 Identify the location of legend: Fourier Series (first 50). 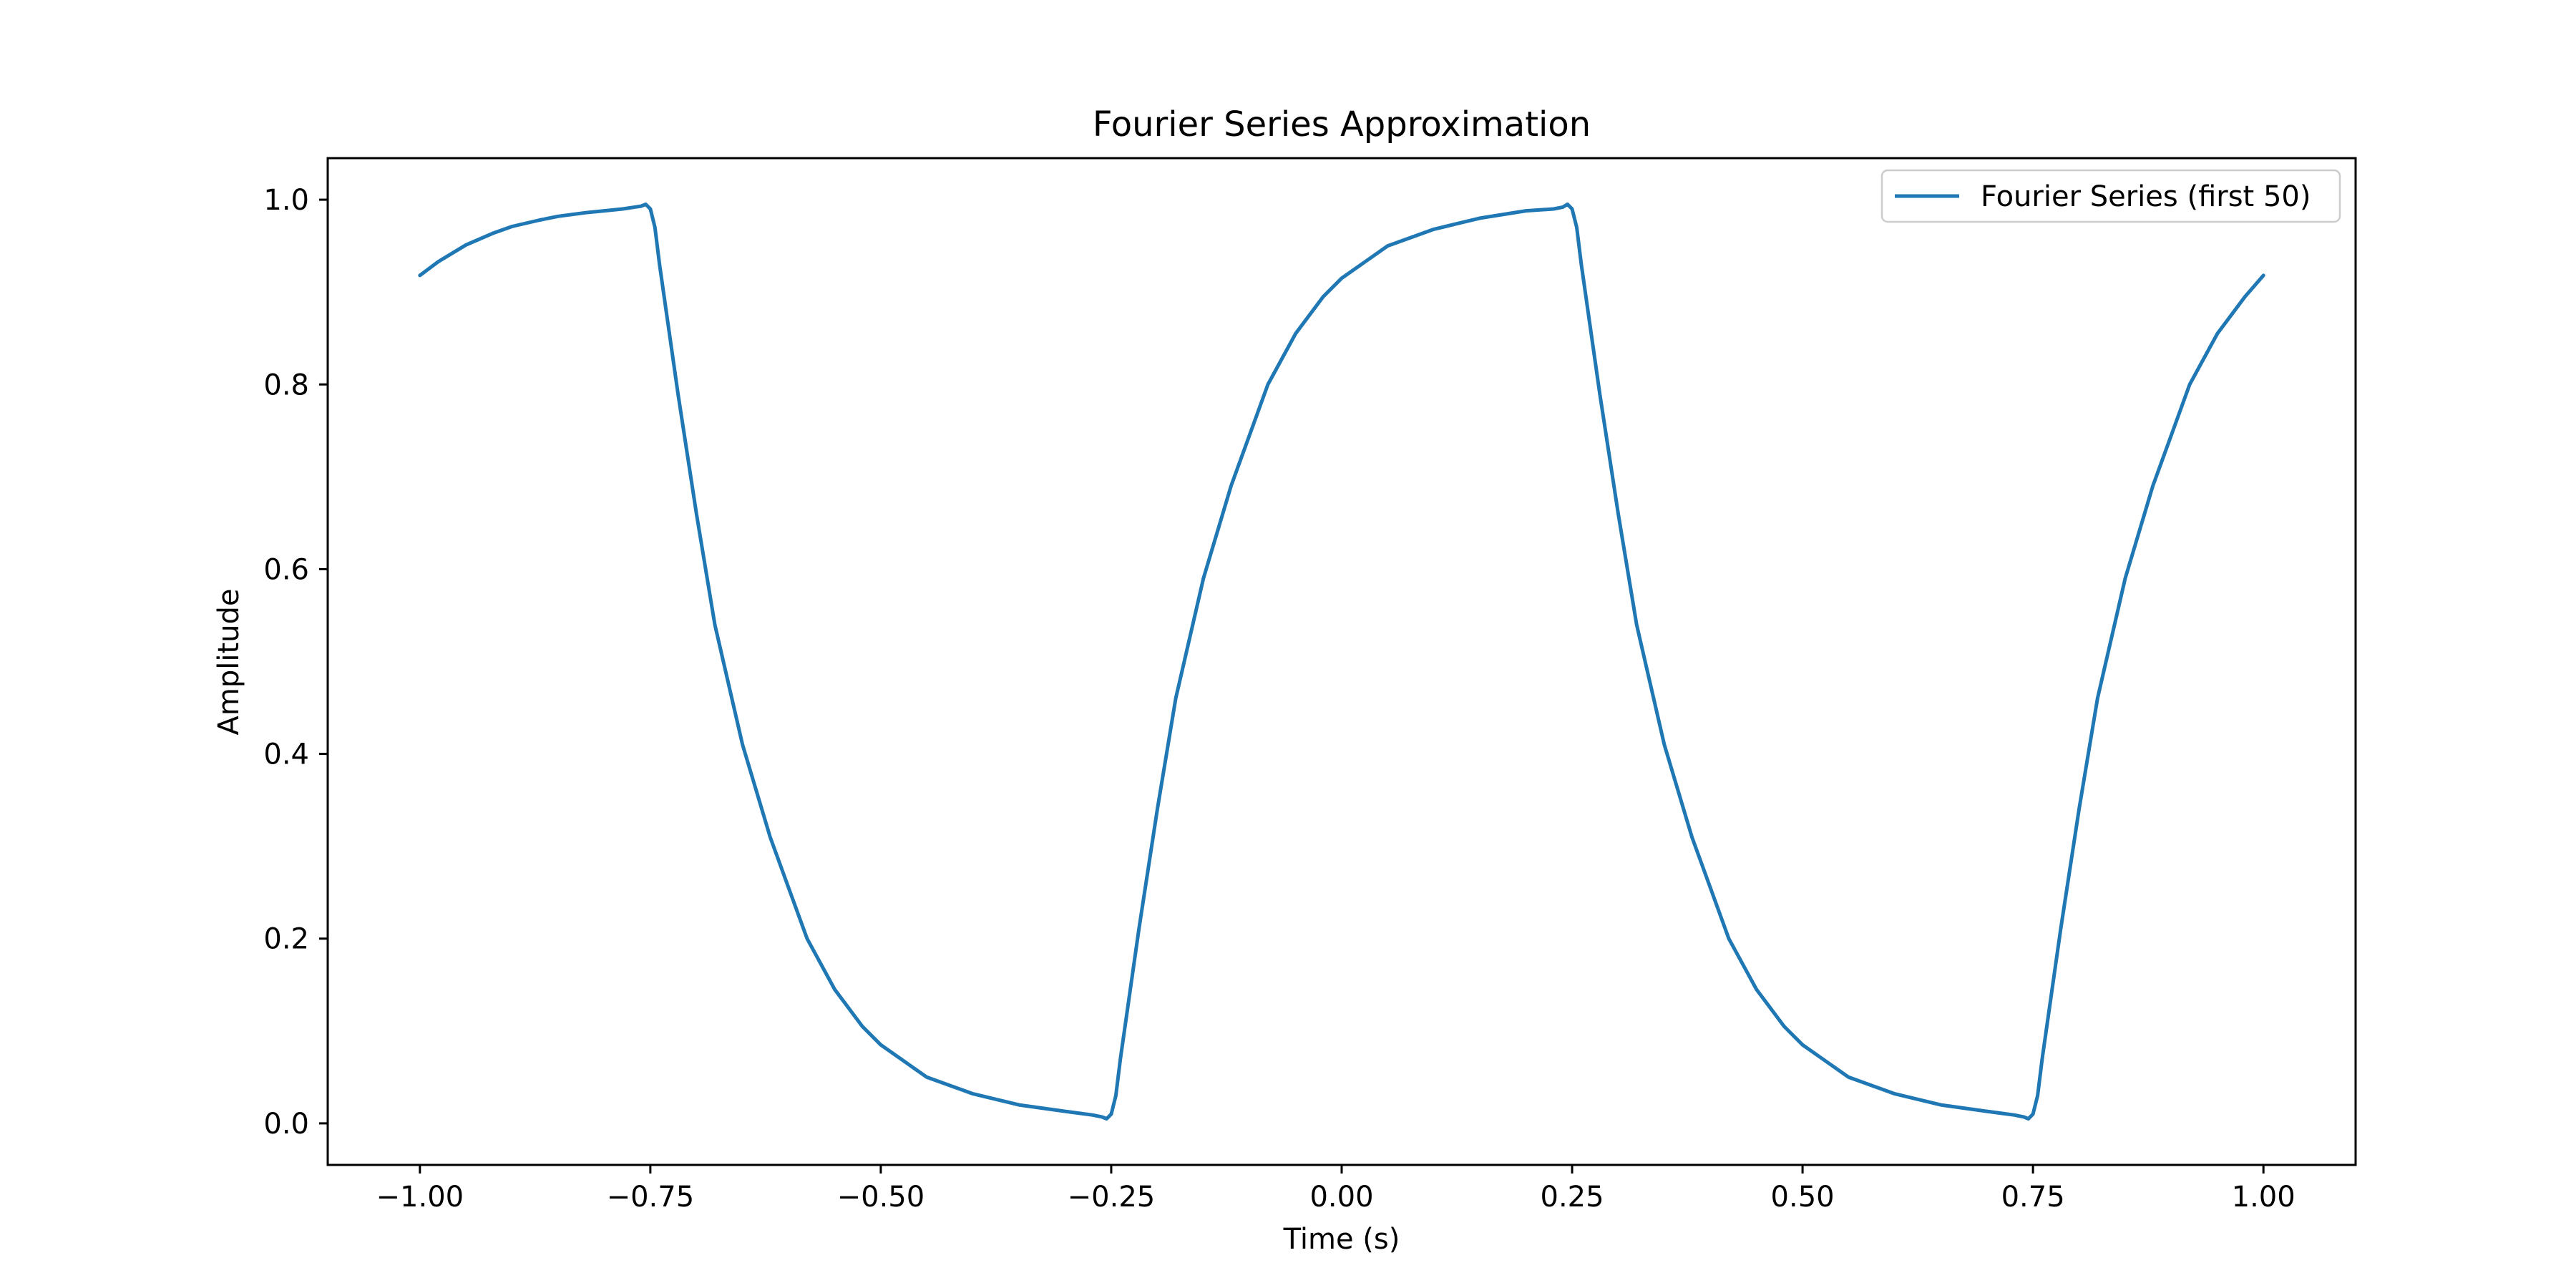
(2110, 196).